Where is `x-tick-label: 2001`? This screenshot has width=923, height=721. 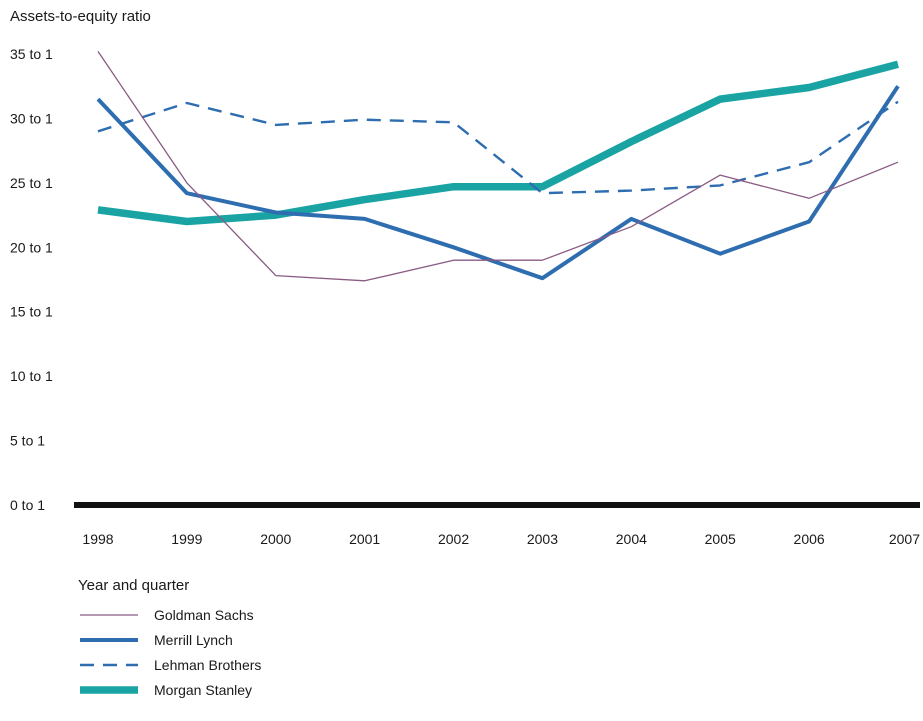 x-tick-label: 2001 is located at coordinates (364, 539).